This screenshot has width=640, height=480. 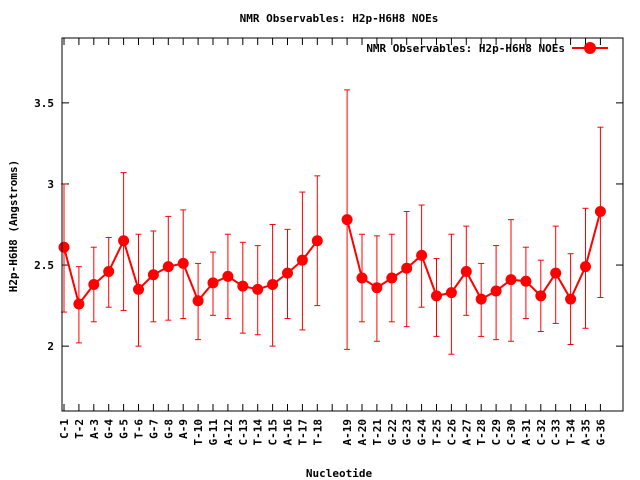 I want to click on x-tick-label: C-29, so click(x=496, y=432).